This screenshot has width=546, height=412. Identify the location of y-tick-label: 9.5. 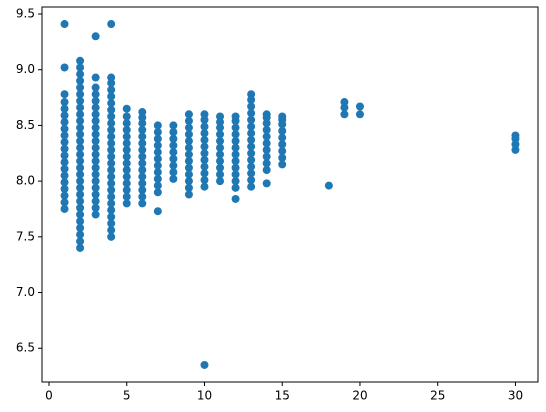
(25, 14).